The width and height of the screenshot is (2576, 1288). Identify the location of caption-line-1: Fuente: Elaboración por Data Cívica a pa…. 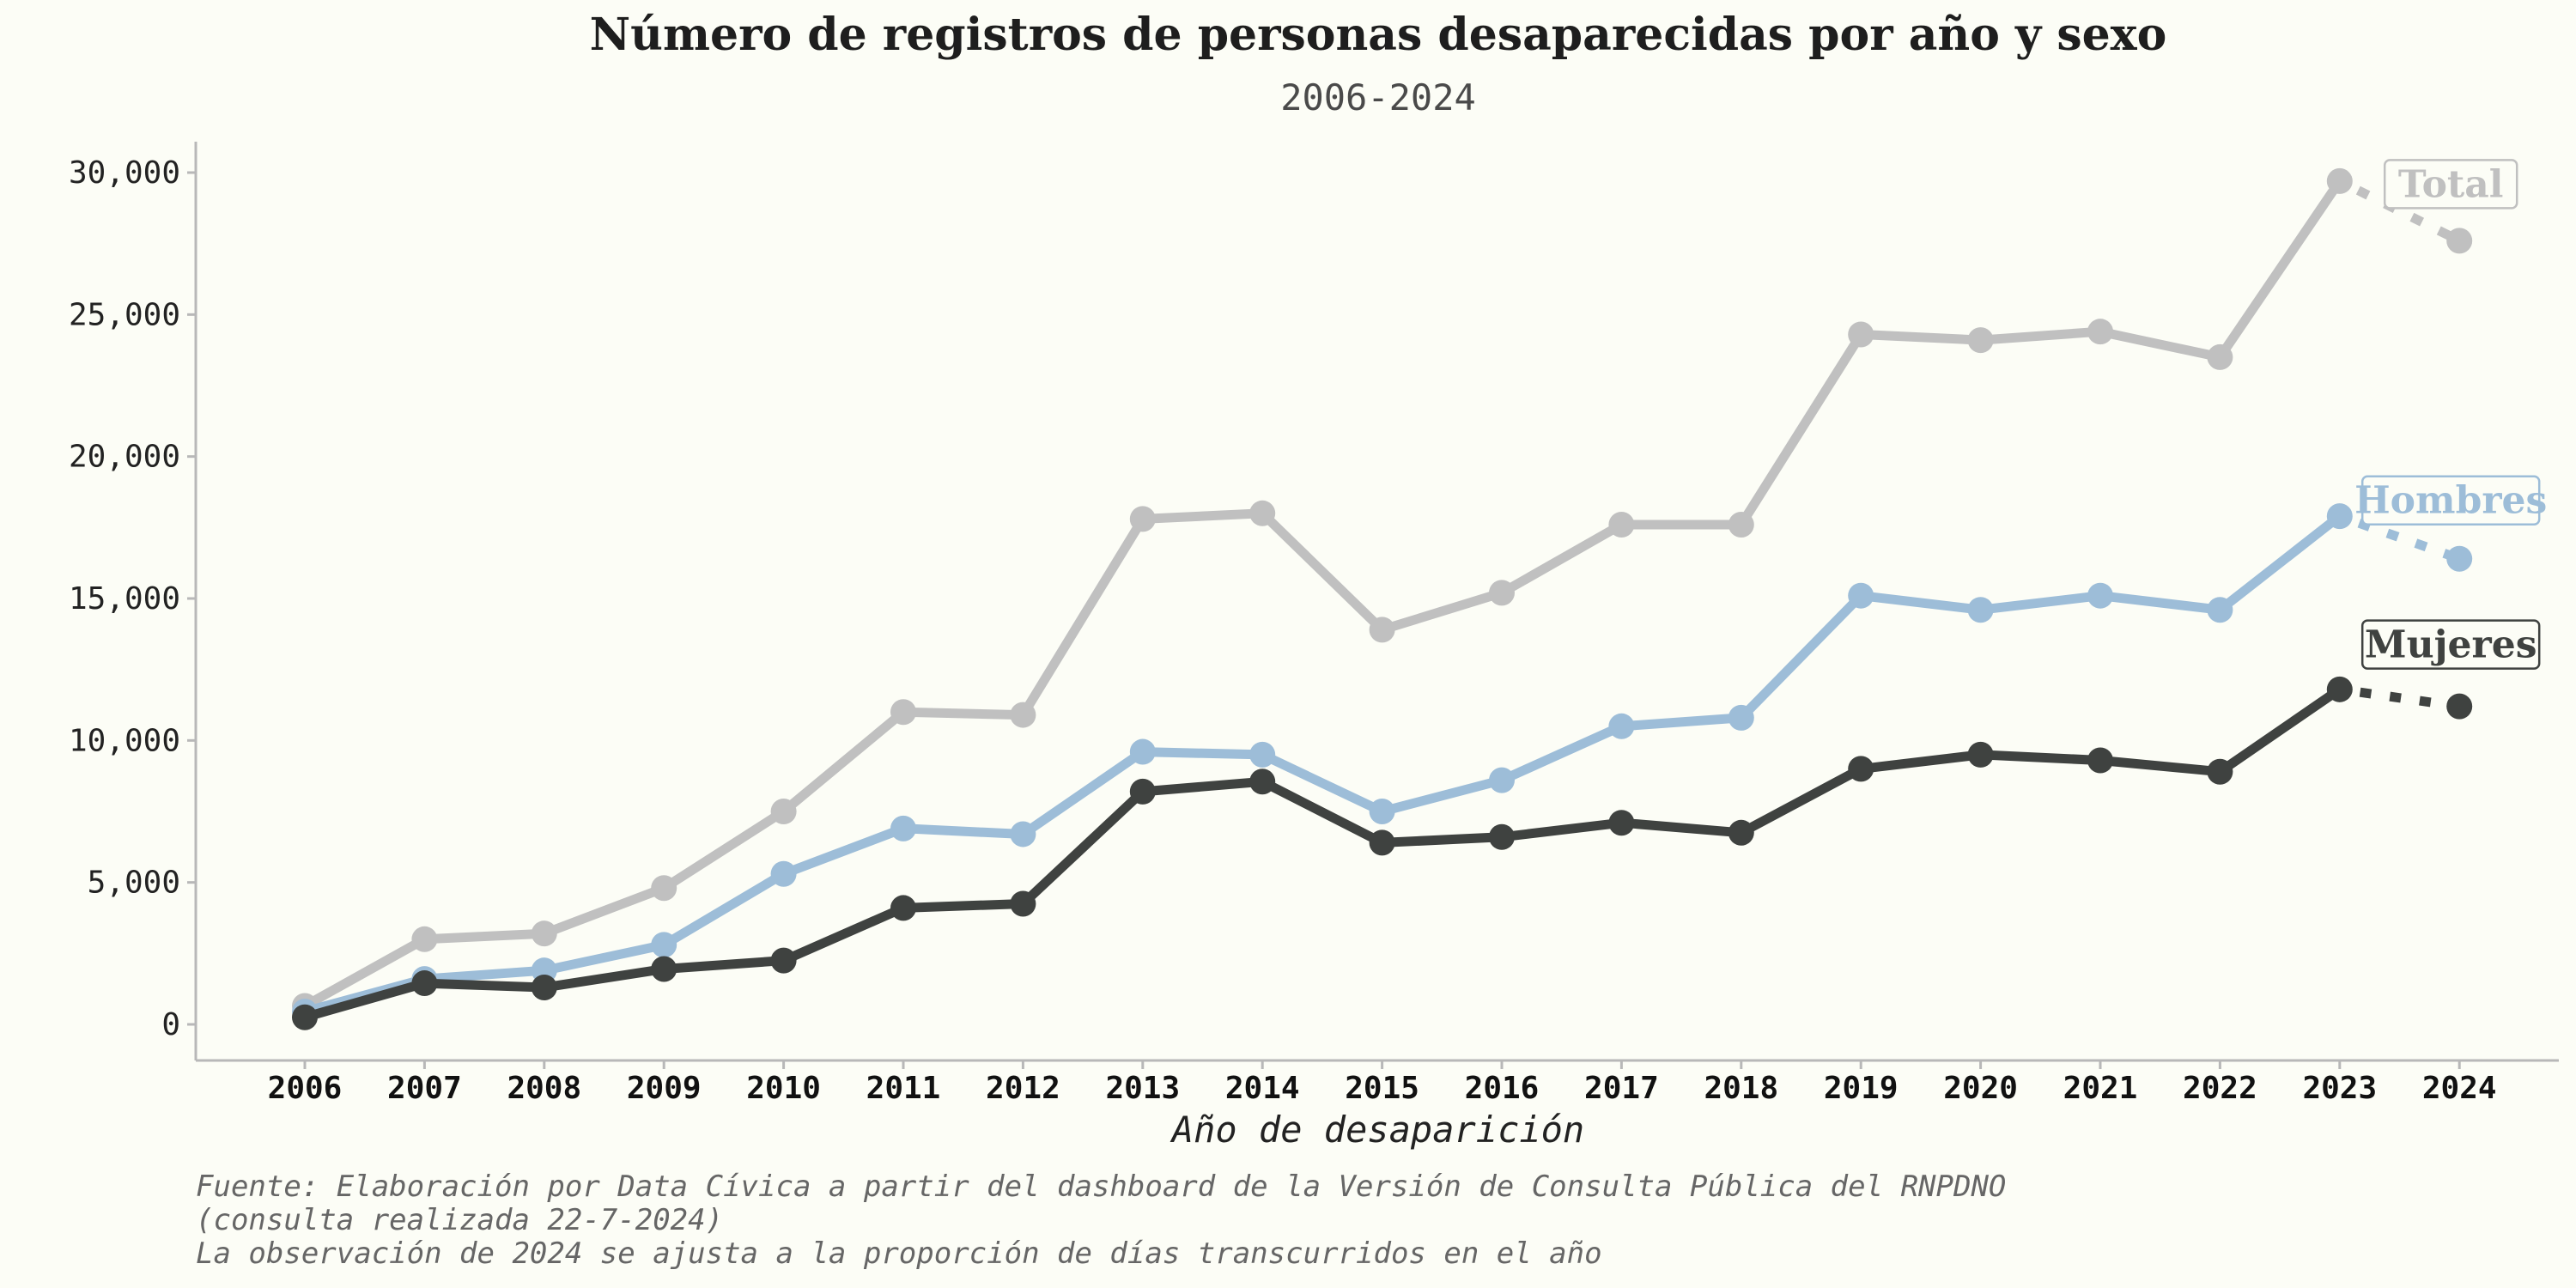
(1101, 1187).